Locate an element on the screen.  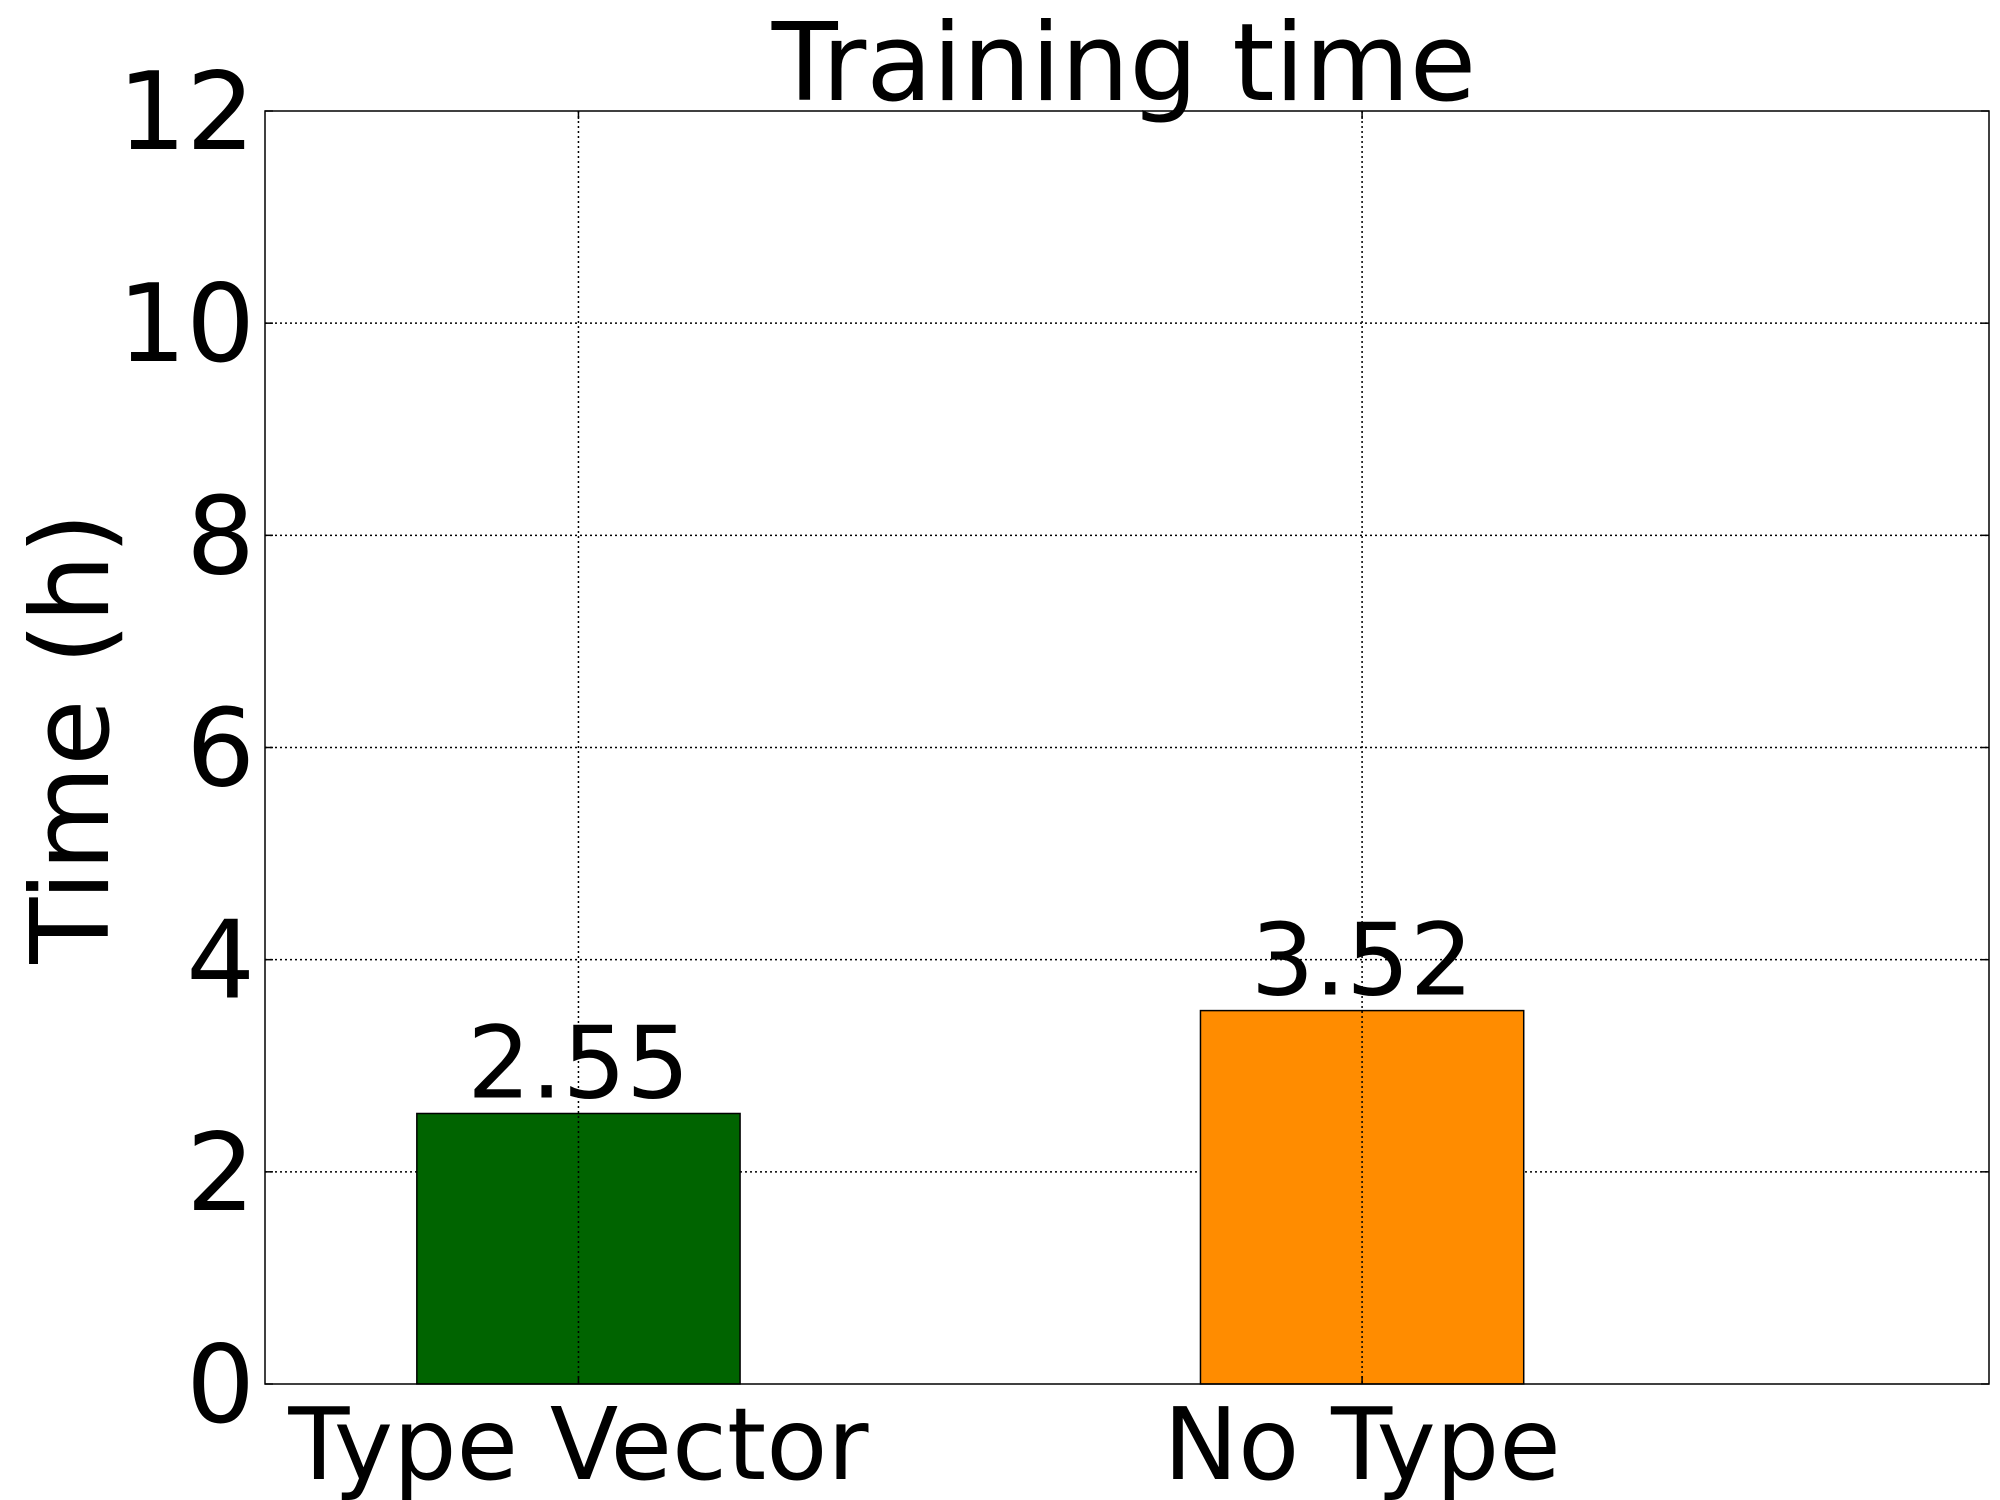
chart-title: Training time is located at coordinates (1123, 63).